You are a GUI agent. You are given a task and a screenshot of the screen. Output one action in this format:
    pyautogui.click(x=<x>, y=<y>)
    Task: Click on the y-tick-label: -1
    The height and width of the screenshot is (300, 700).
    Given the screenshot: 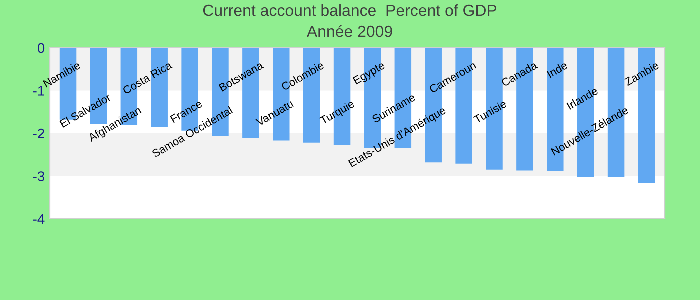 What is the action you would take?
    pyautogui.click(x=38, y=91)
    